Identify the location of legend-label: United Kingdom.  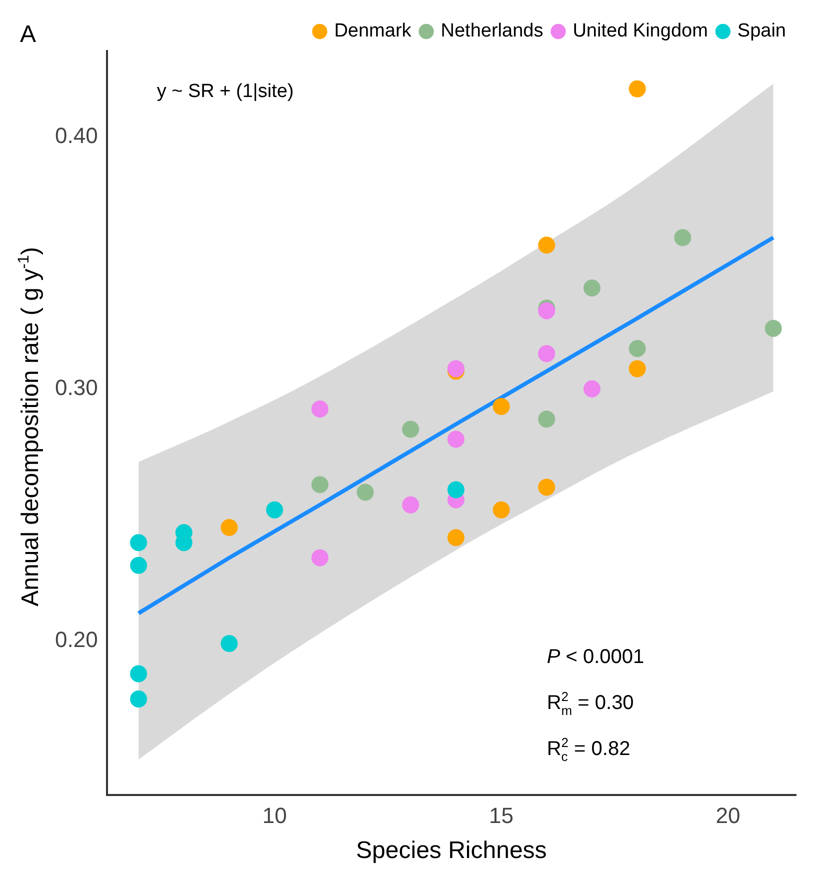
(640, 31).